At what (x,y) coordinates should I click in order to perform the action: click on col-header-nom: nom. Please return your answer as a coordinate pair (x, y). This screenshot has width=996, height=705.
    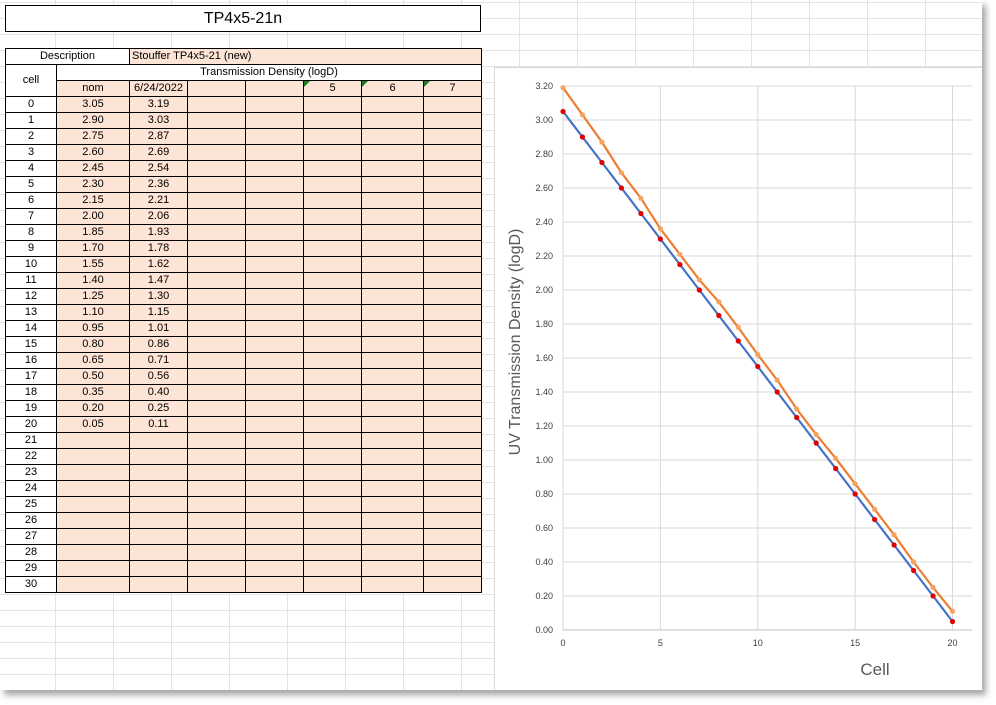
    Looking at the image, I should click on (93, 88).